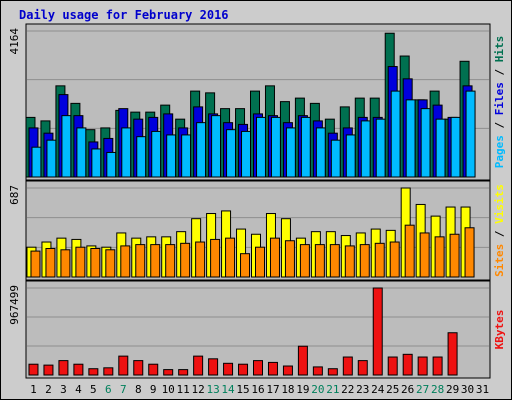  What do you see at coordinates (228, 389) in the screenshot?
I see `day-label-14: 14` at bounding box center [228, 389].